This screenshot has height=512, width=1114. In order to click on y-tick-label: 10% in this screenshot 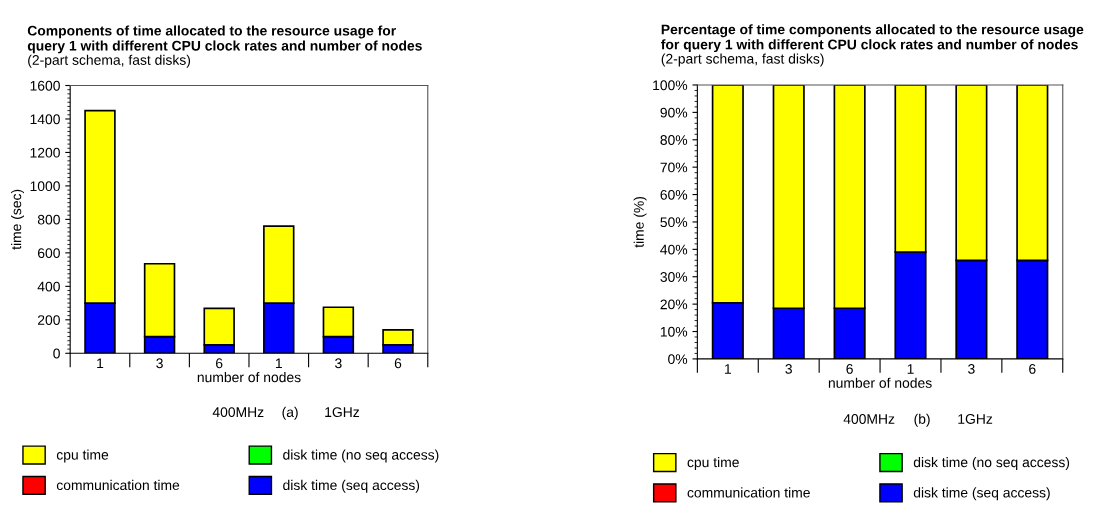, I will do `click(674, 331)`.